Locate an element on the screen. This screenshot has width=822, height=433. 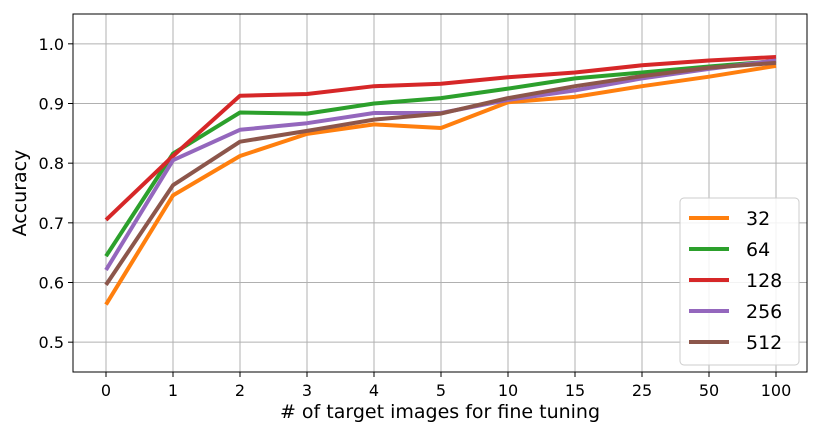
x-tick-label: 0 is located at coordinates (106, 390).